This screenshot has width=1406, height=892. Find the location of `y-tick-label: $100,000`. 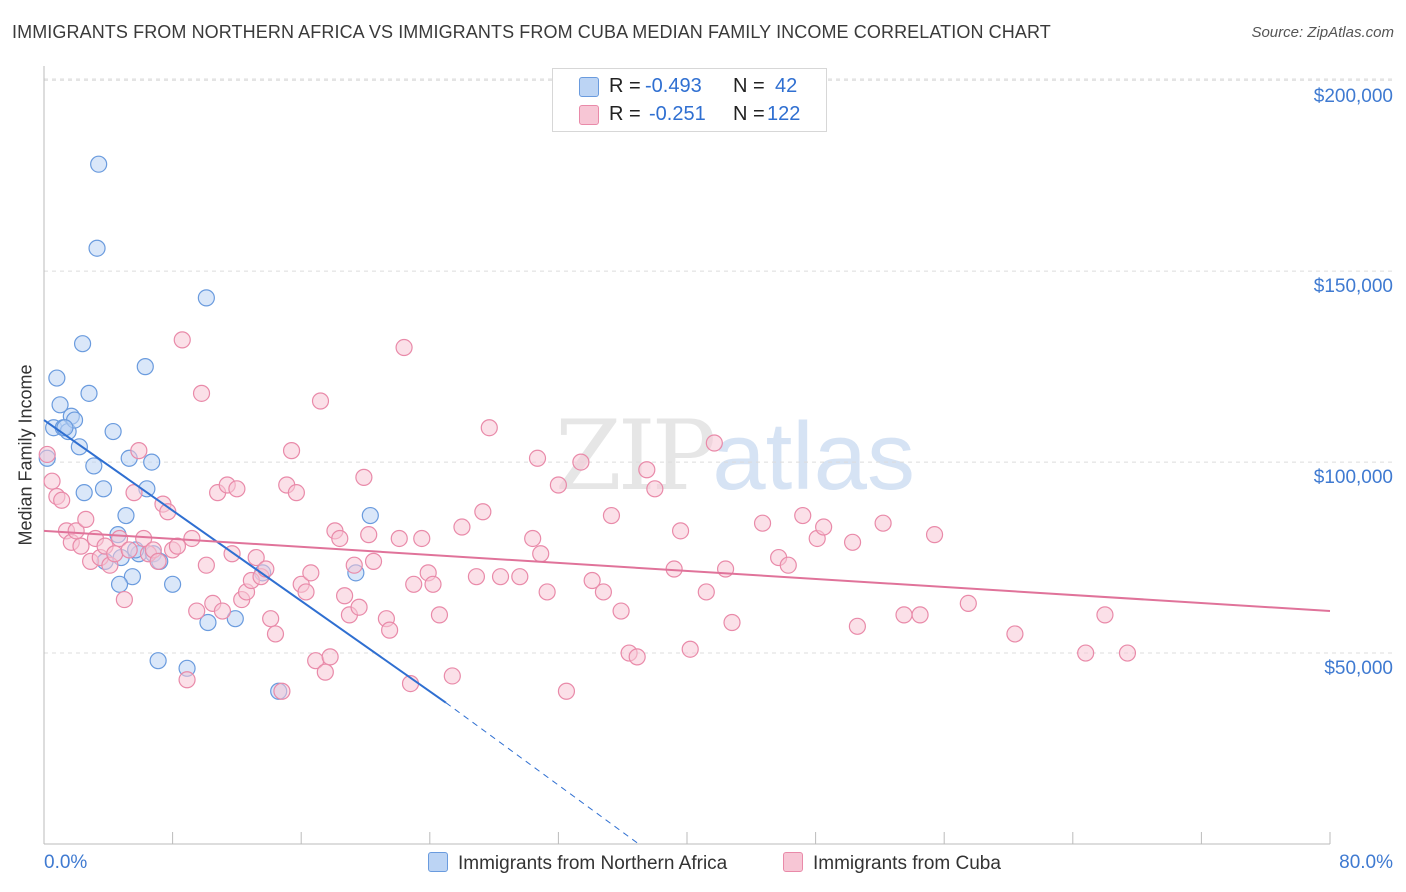

y-tick-label: $100,000 is located at coordinates (1353, 477).